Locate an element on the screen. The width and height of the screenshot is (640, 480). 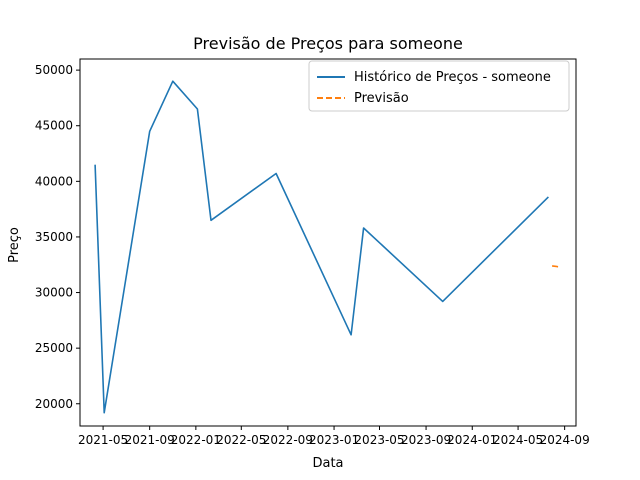
y-tick-label: 30000 is located at coordinates (54, 293).